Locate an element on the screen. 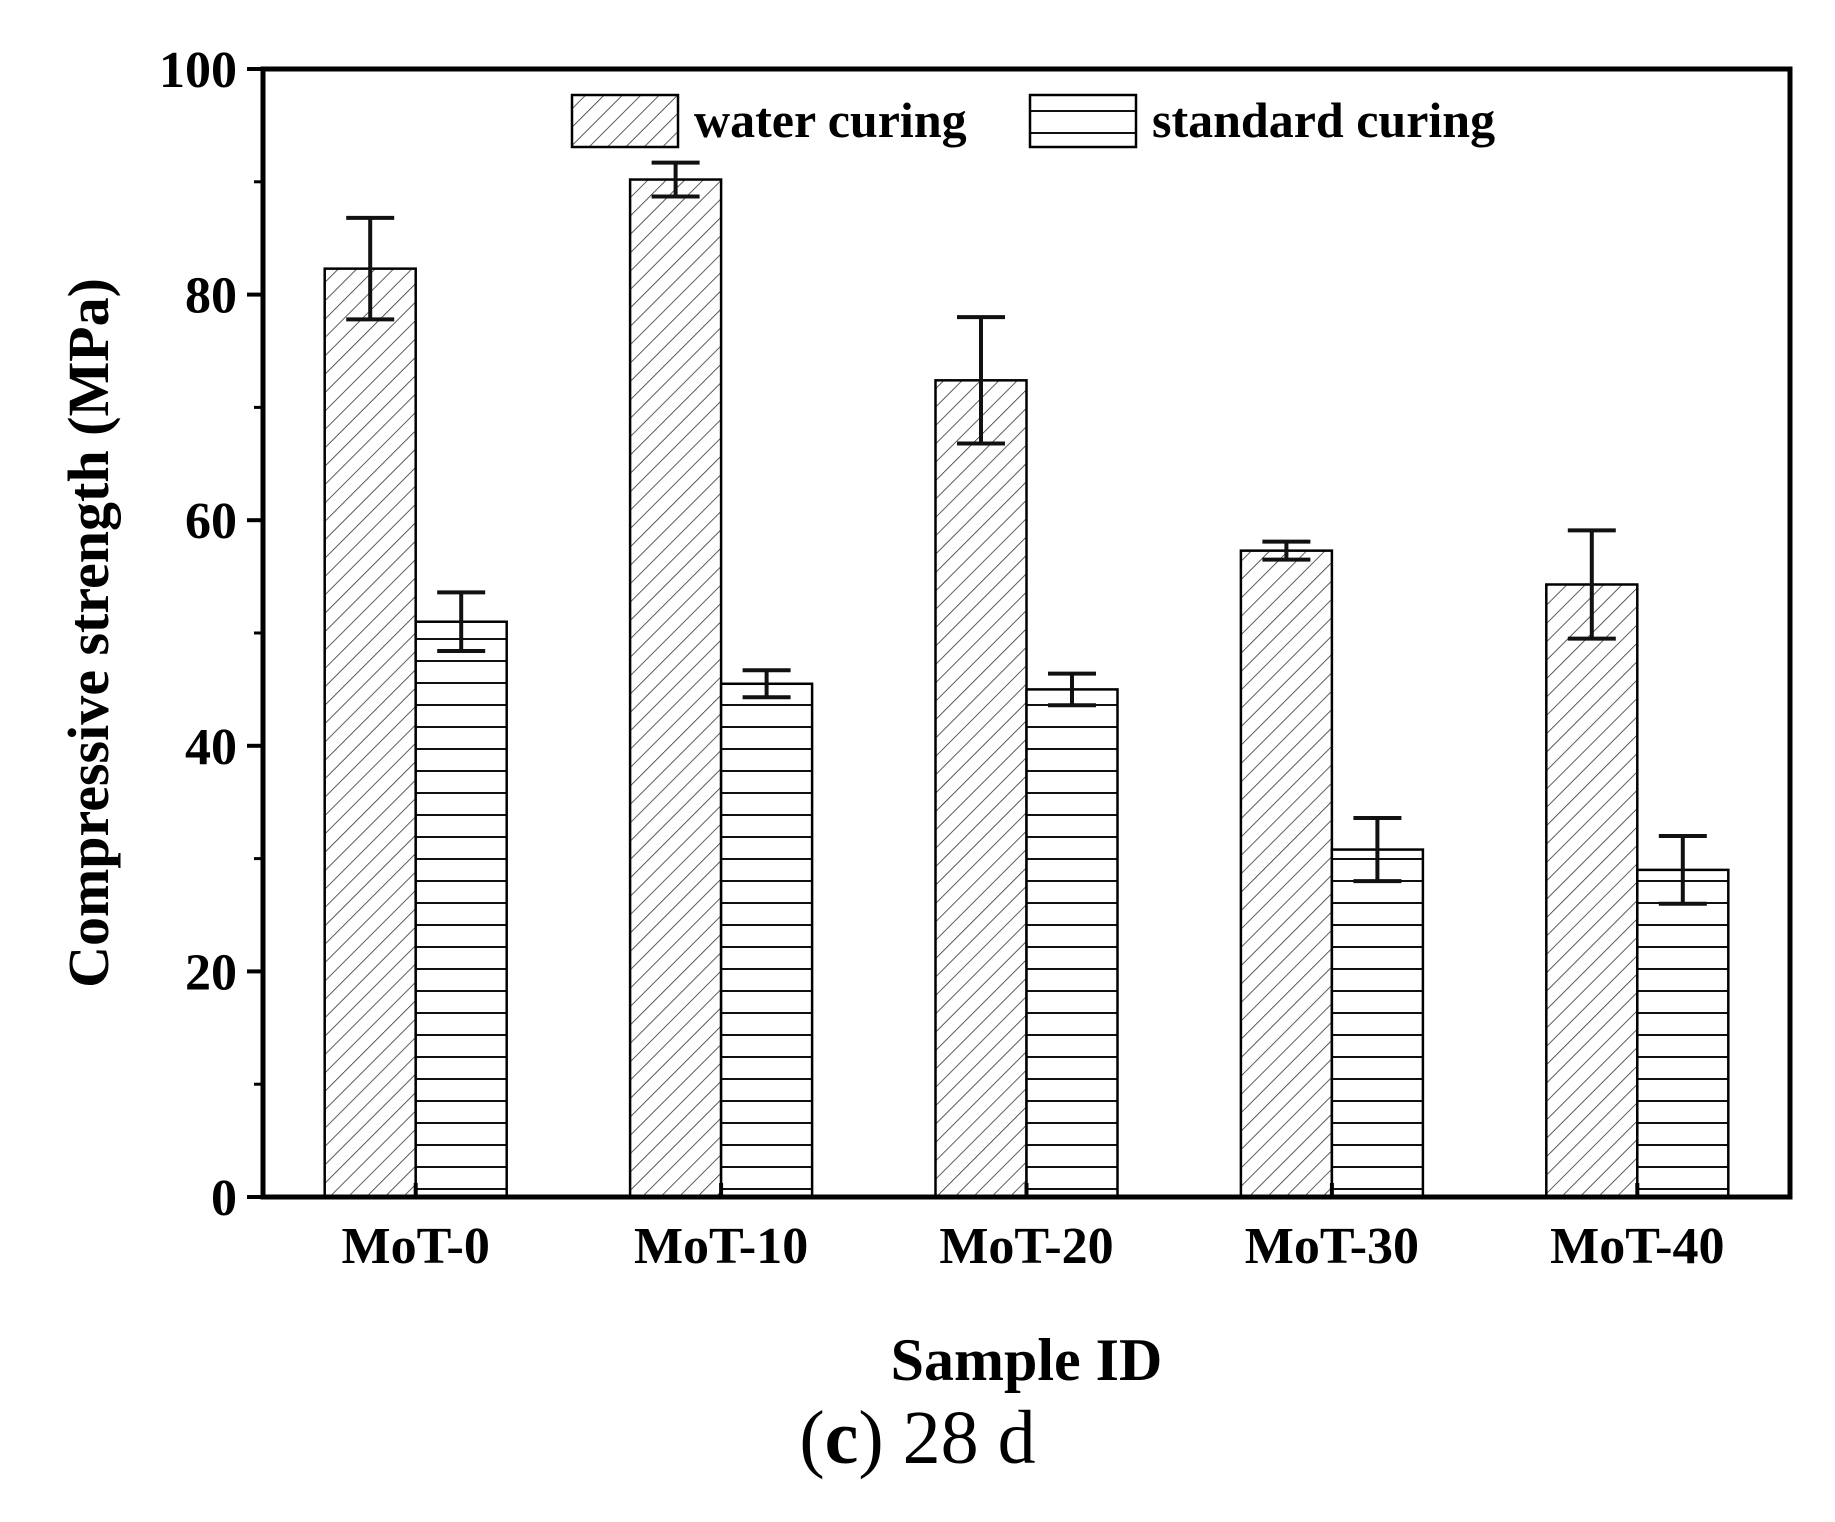 This screenshot has height=1522, width=1835. x-tick-label: MoT-40 is located at coordinates (1637, 1246).